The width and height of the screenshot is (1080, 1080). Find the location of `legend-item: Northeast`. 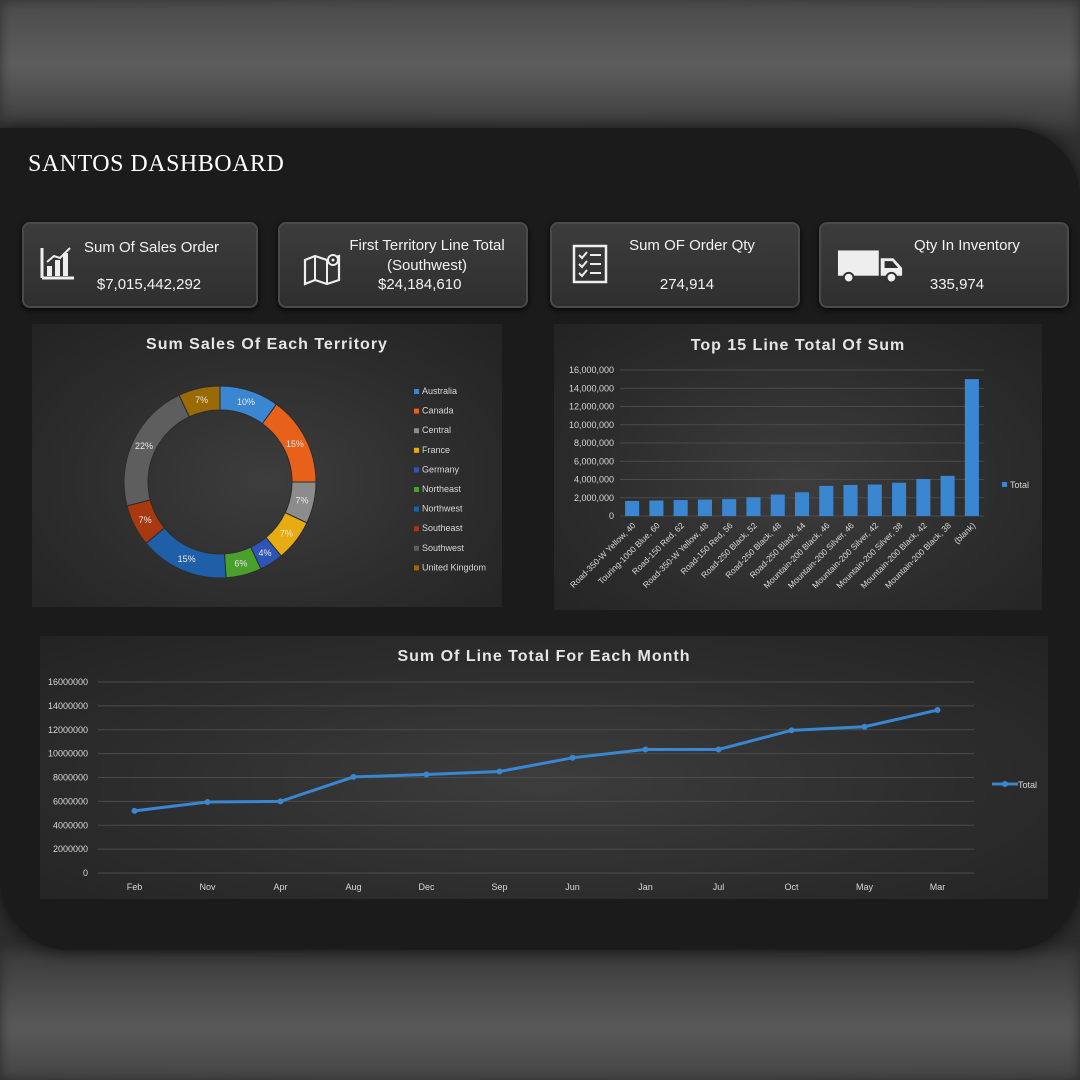

legend-item: Northeast is located at coordinates (442, 489).